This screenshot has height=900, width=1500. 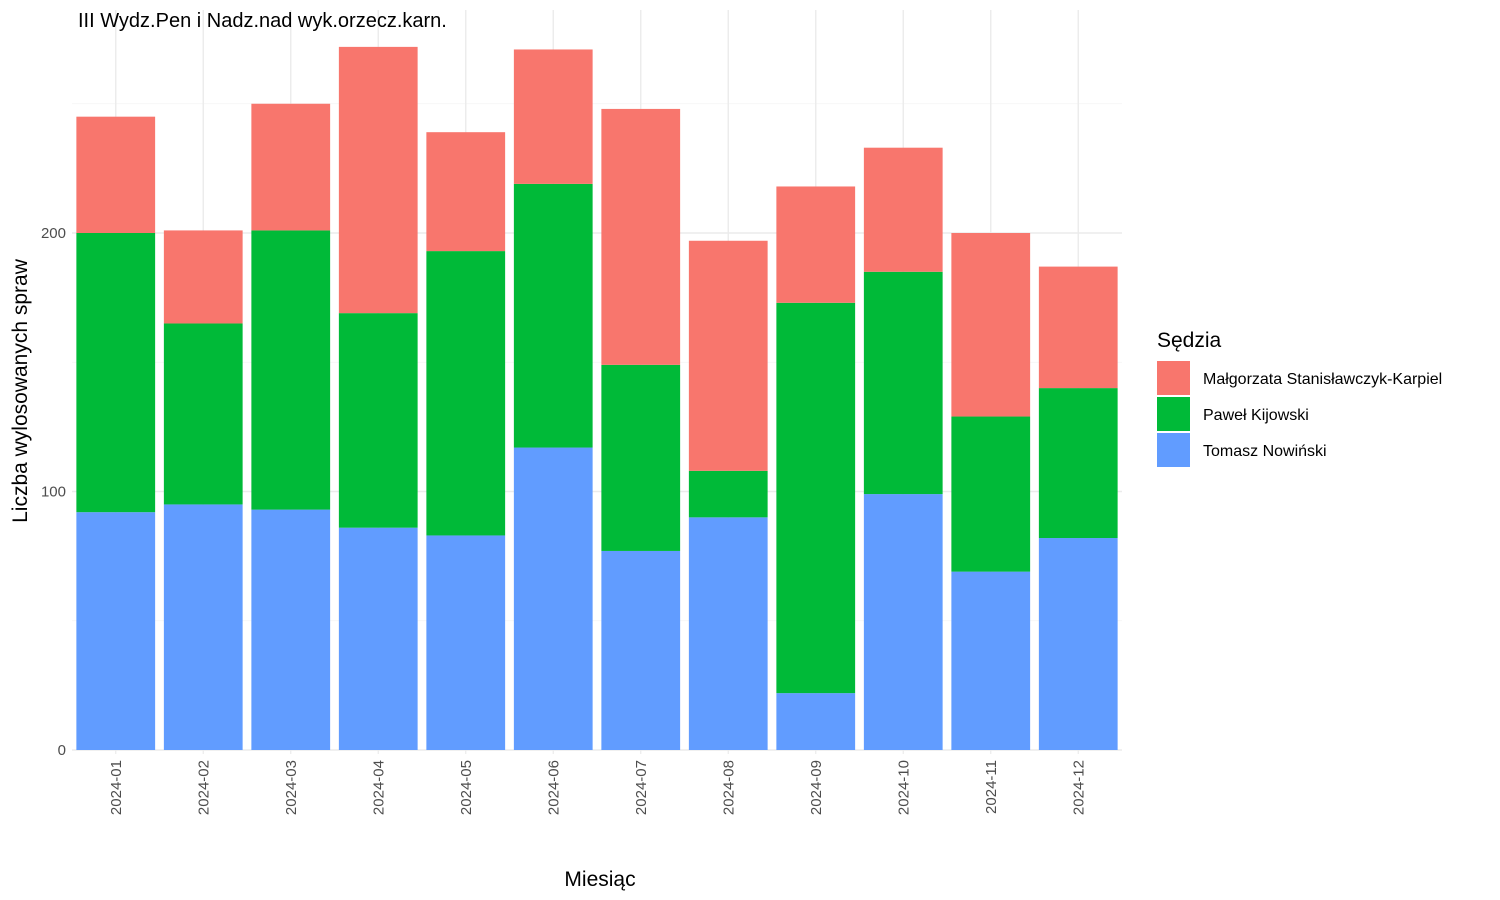 I want to click on x-tick-label: 2024-03, so click(x=291, y=787).